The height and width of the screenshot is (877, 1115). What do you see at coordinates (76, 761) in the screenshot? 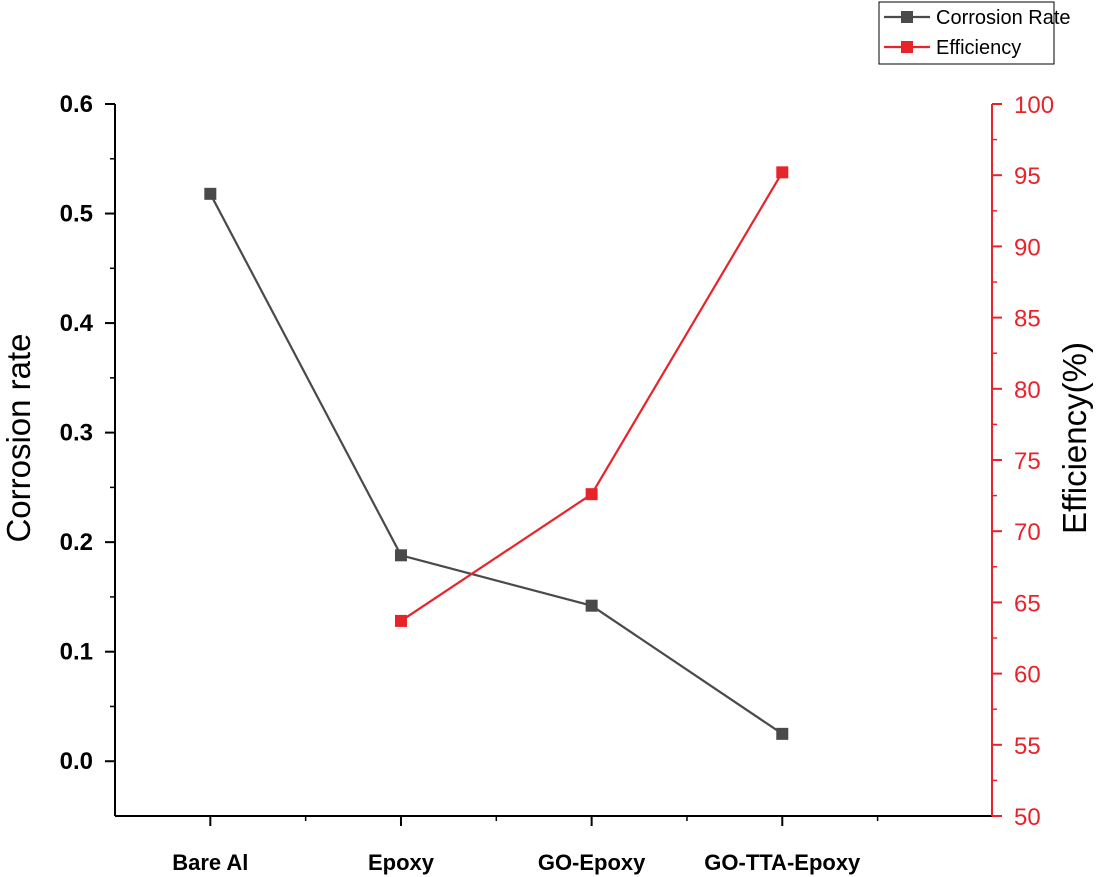
I see `y-tick-label: 0.0` at bounding box center [76, 761].